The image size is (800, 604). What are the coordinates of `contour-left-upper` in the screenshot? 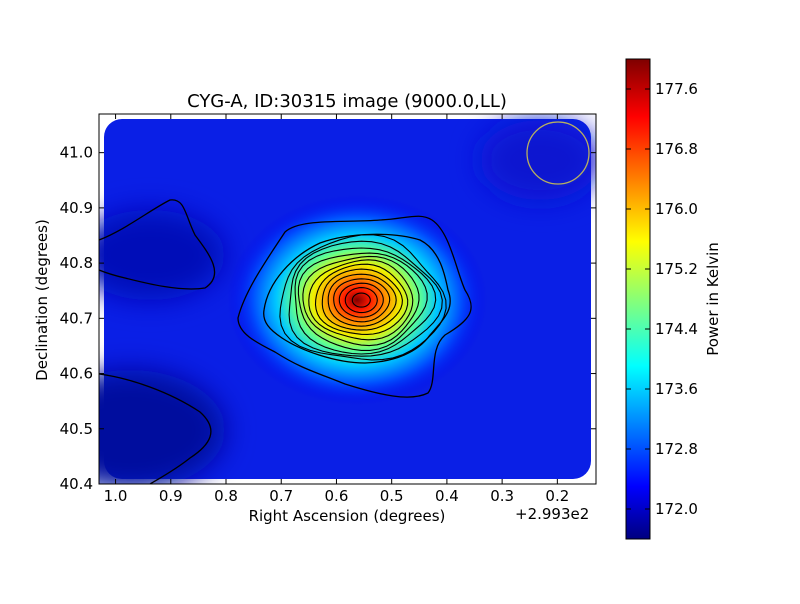 It's located at (157, 244).